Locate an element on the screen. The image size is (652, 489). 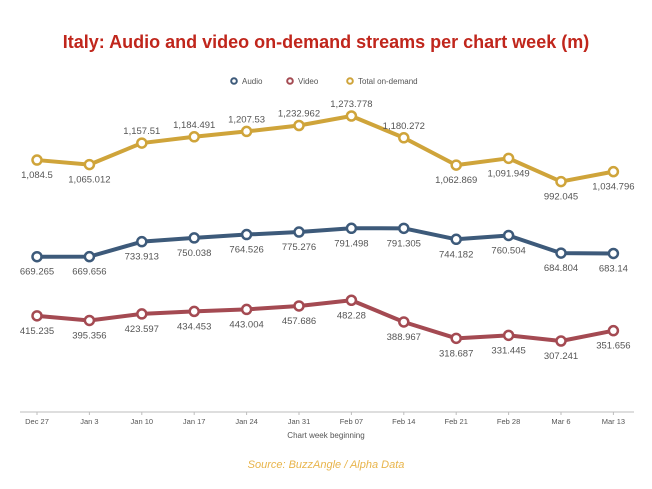
data-label: 482.28 is located at coordinates (351, 315).